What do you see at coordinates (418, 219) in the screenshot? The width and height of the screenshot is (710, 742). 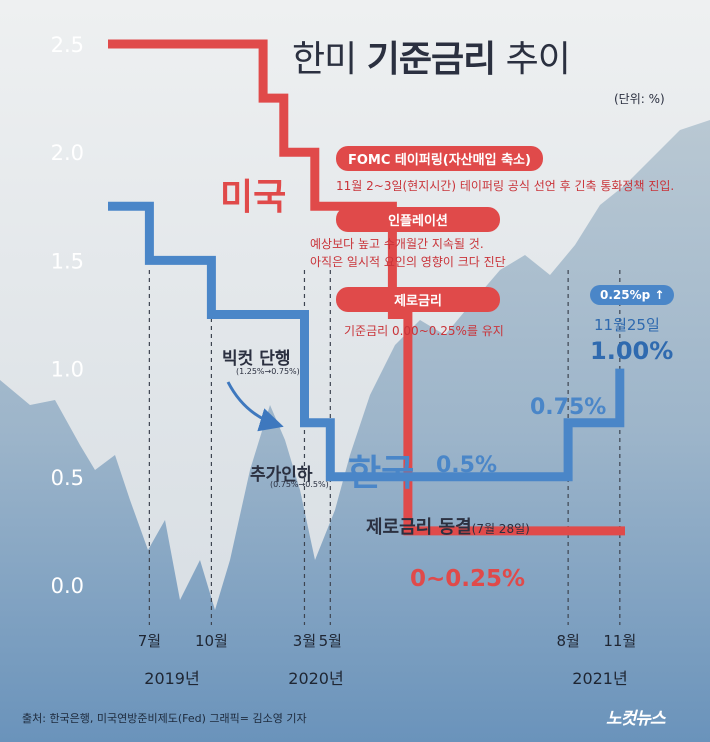 I see `note-pill-inflation: 인플레이션` at bounding box center [418, 219].